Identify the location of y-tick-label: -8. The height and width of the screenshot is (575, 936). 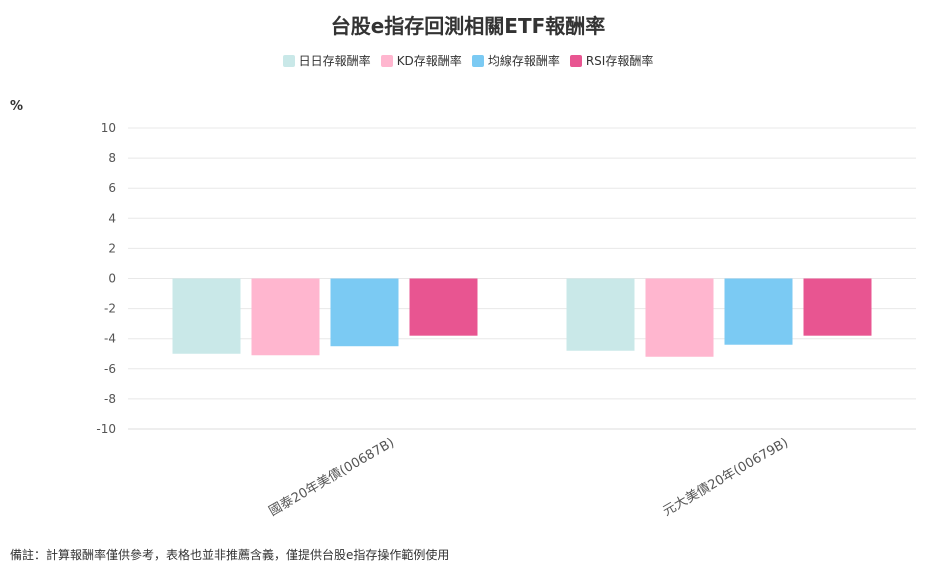
(110, 399).